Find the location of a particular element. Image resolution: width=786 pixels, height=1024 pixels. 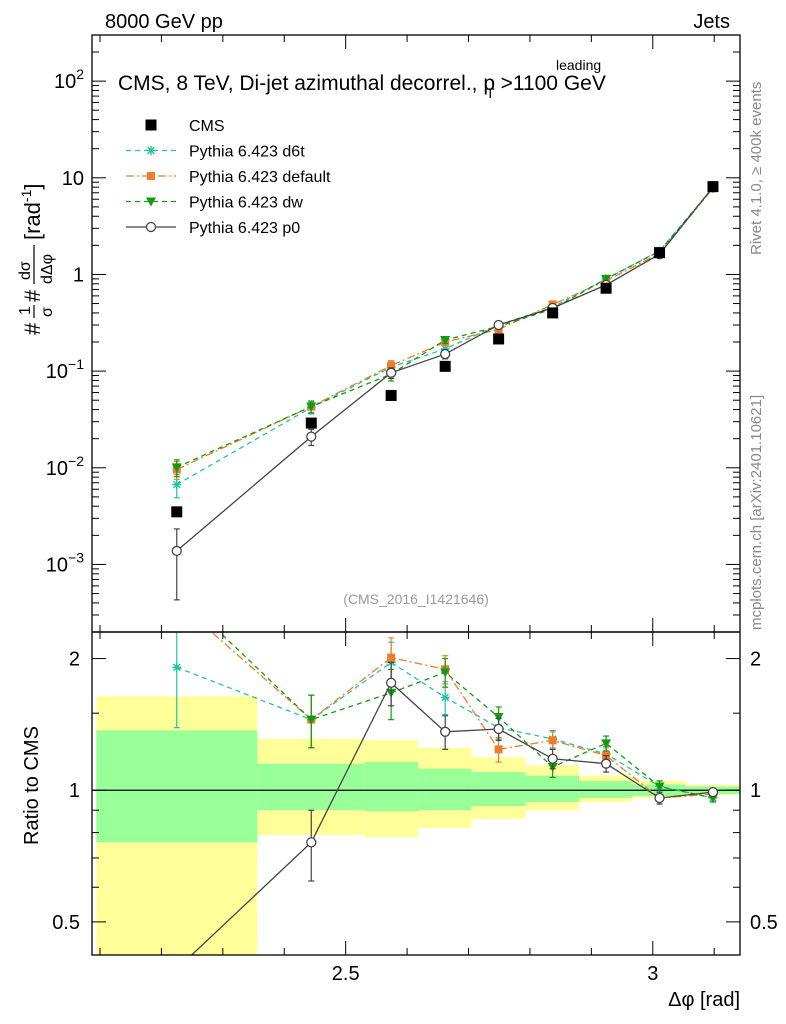

y-label-hash2: # is located at coordinates (32, 295).